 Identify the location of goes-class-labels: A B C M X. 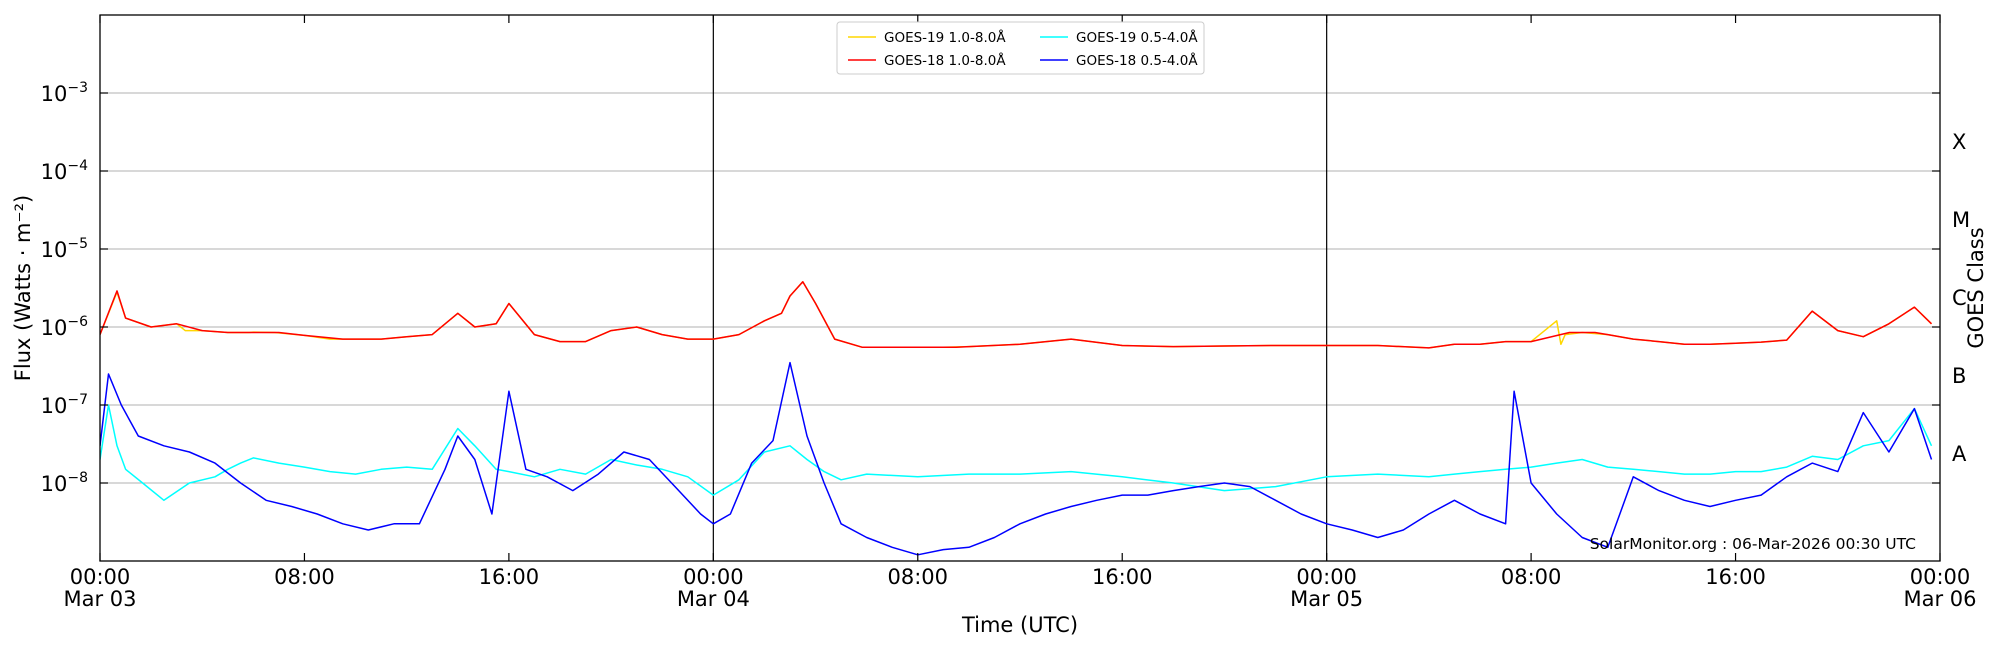
(1961, 298).